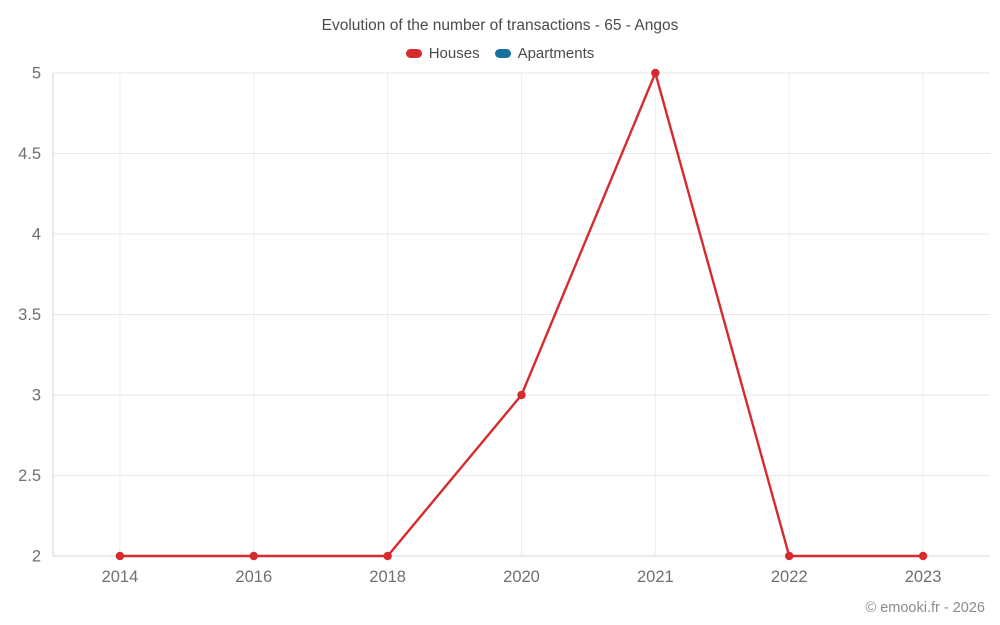 The image size is (1000, 625). What do you see at coordinates (29, 154) in the screenshot?
I see `y-tick-label: 4.5` at bounding box center [29, 154].